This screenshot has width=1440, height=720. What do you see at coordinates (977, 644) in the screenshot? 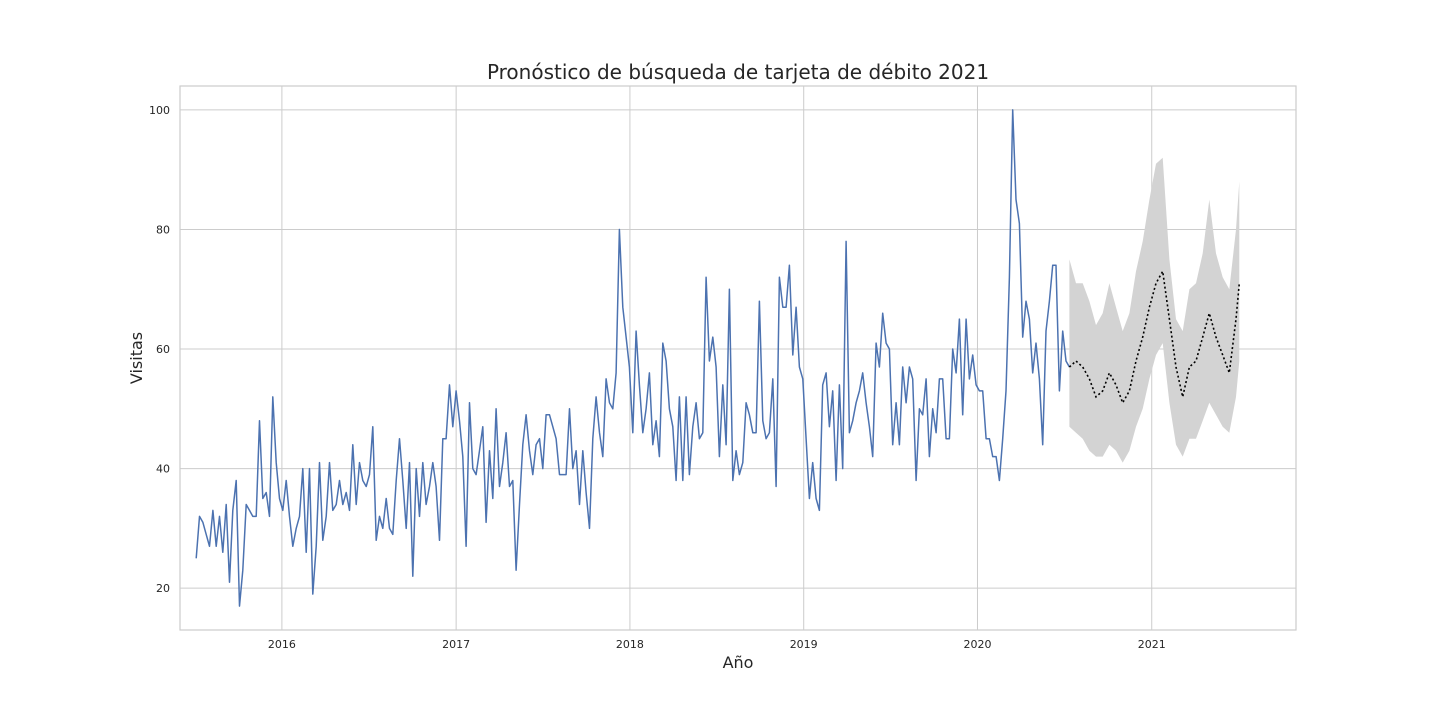
I see `x-tick-label: 2020` at bounding box center [977, 644].